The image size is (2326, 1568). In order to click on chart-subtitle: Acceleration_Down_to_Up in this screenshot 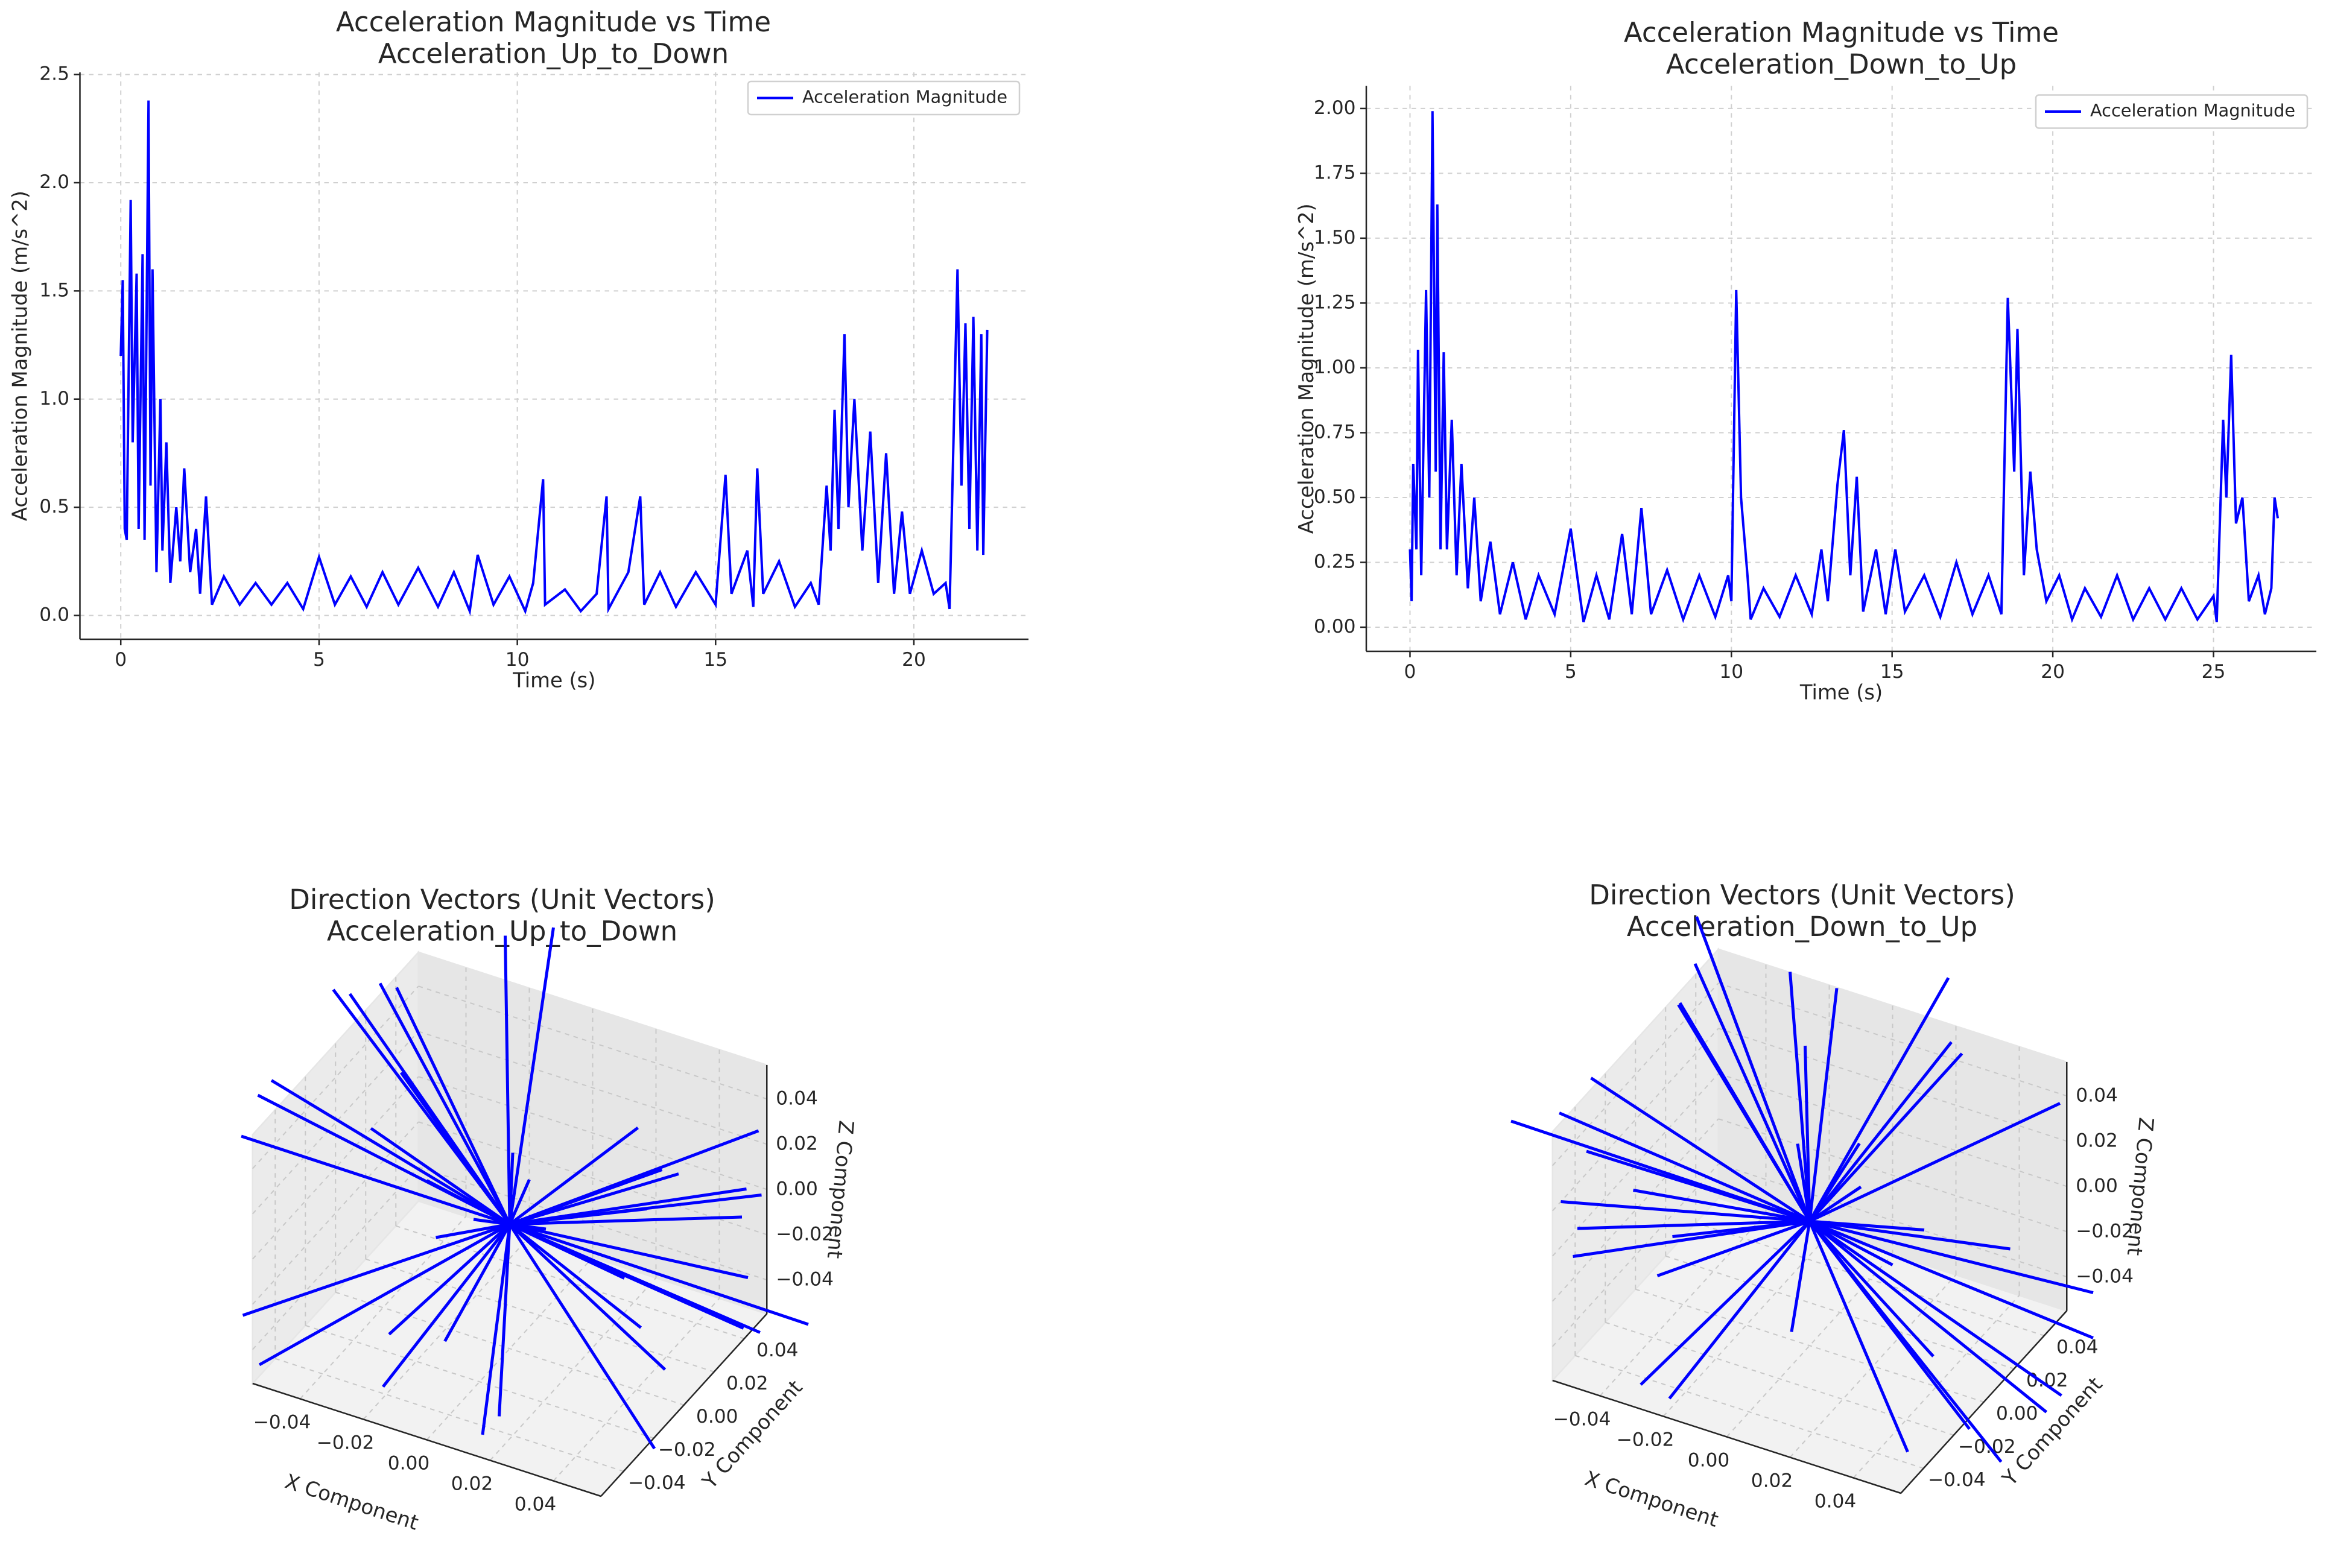, I will do `click(1841, 64)`.